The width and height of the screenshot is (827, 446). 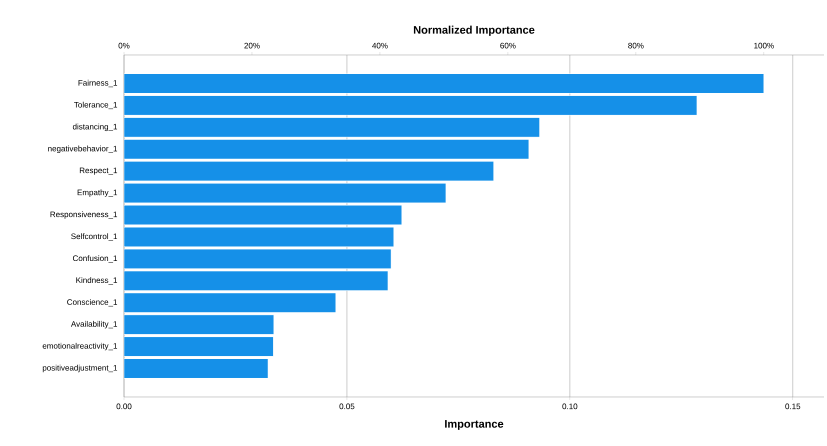 What do you see at coordinates (346, 407) in the screenshot?
I see `x-tick-label: 0.05` at bounding box center [346, 407].